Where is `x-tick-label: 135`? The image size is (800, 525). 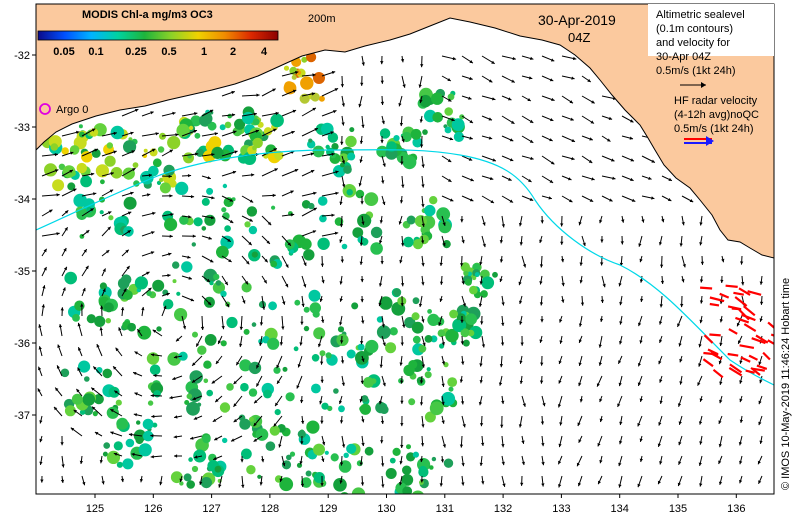
x-tick-label: 135 is located at coordinates (678, 509).